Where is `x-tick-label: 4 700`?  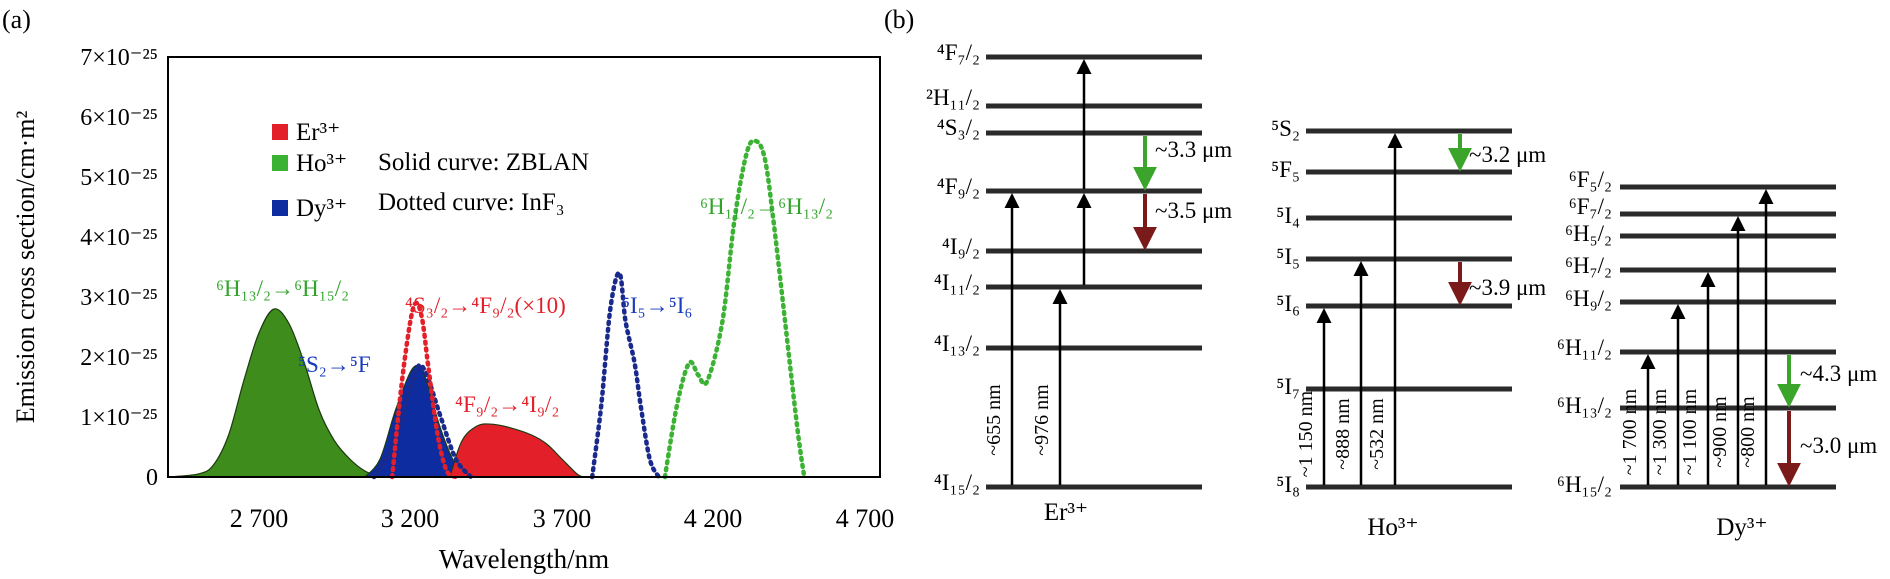 x-tick-label: 4 700 is located at coordinates (865, 518).